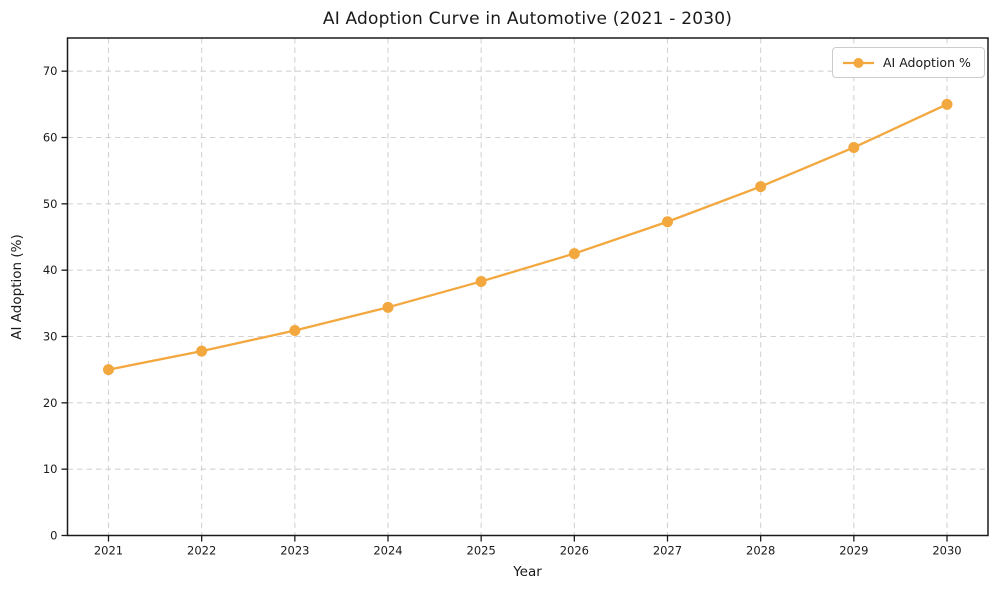 Image resolution: width=1000 pixels, height=600 pixels. I want to click on y-tick-label: 0, so click(53, 536).